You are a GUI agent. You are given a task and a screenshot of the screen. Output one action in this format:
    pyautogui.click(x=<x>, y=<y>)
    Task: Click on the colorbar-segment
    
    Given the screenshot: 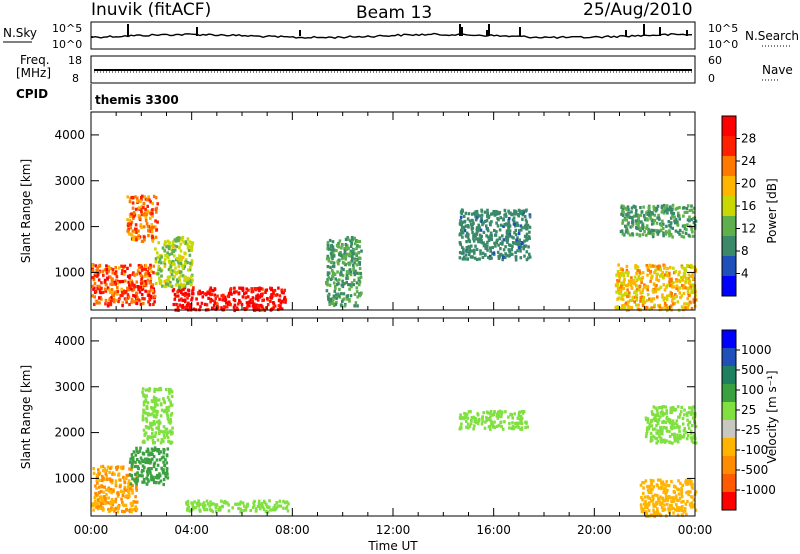 What is the action you would take?
    pyautogui.click(x=729, y=186)
    